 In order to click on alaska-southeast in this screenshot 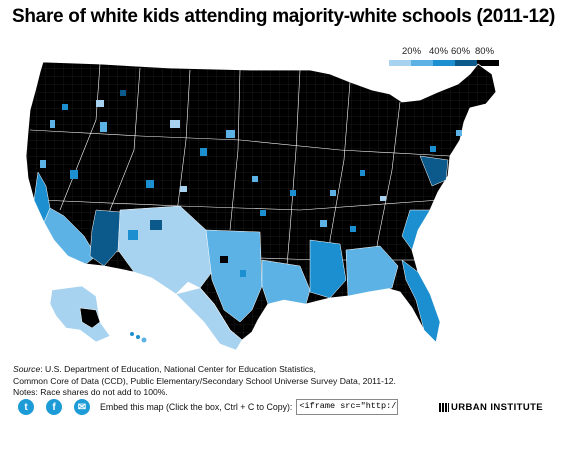, I will do `click(90, 318)`.